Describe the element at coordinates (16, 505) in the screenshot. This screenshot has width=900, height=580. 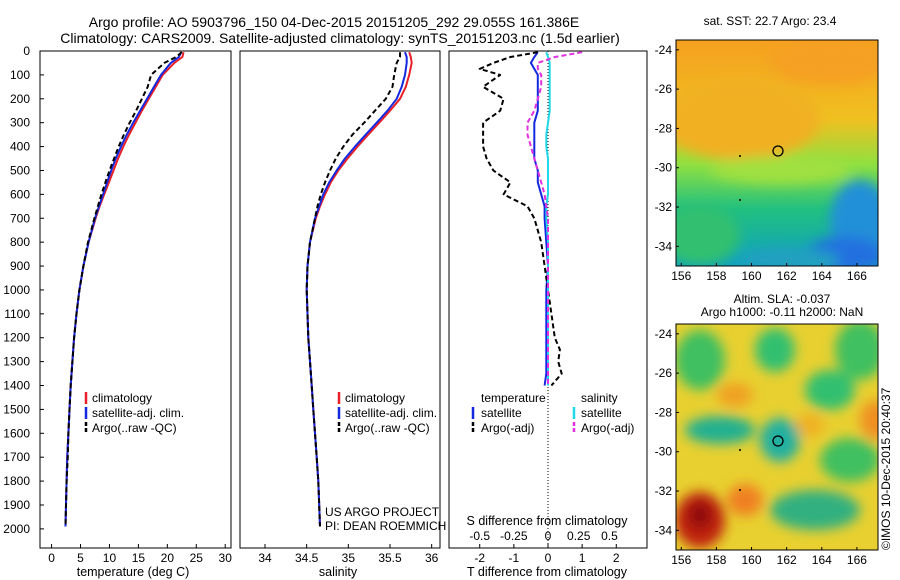
I see `depth-tick-label: 1900` at that location.